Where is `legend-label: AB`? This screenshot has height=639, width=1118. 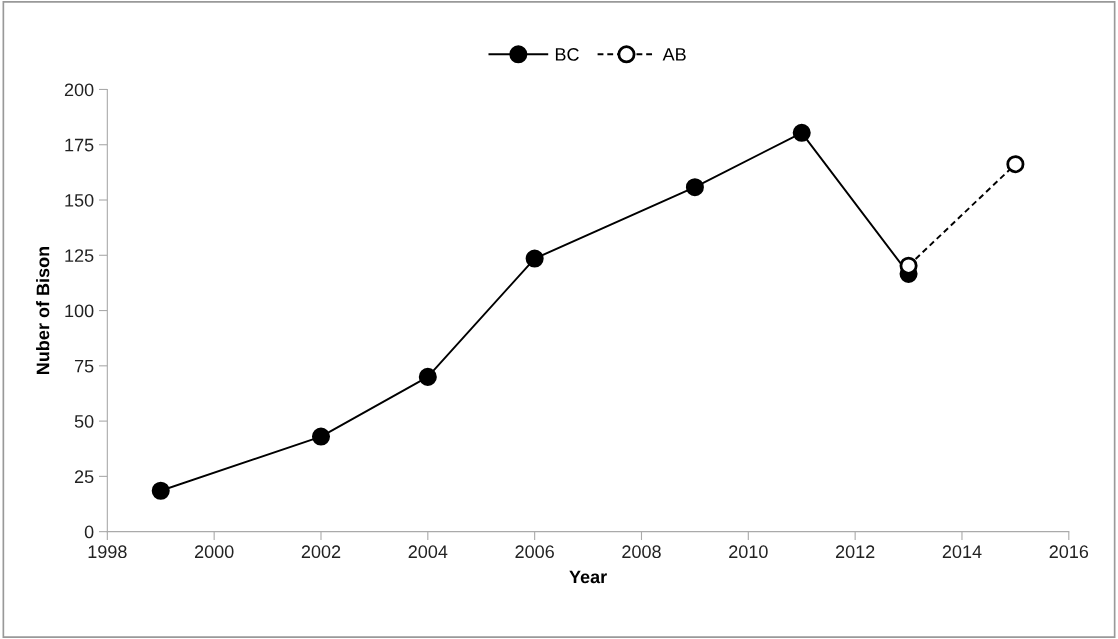 legend-label: AB is located at coordinates (674, 54).